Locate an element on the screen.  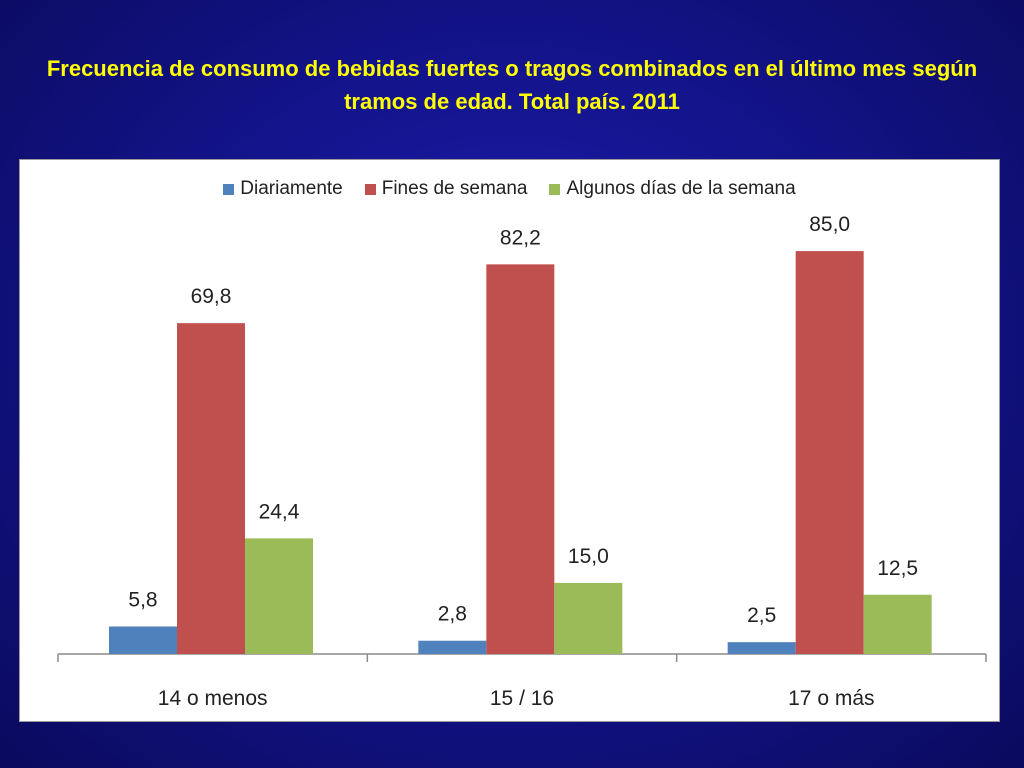
legend-item-algunos-dias: Algunos días de la semana is located at coordinates (672, 189).